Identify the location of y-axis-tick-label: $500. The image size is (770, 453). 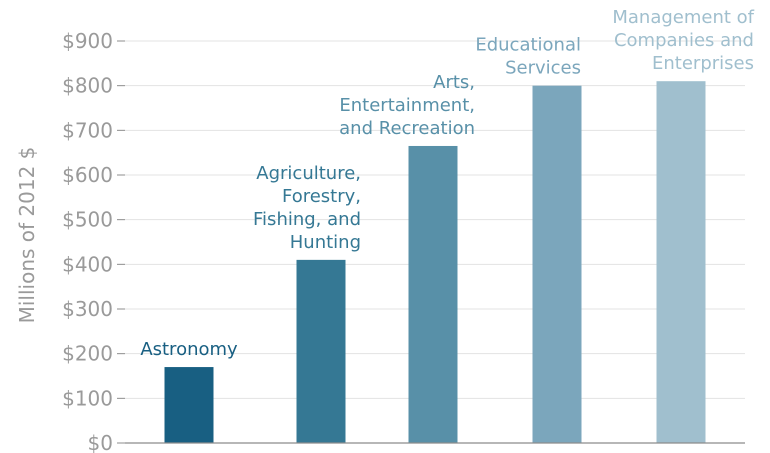
(87, 220).